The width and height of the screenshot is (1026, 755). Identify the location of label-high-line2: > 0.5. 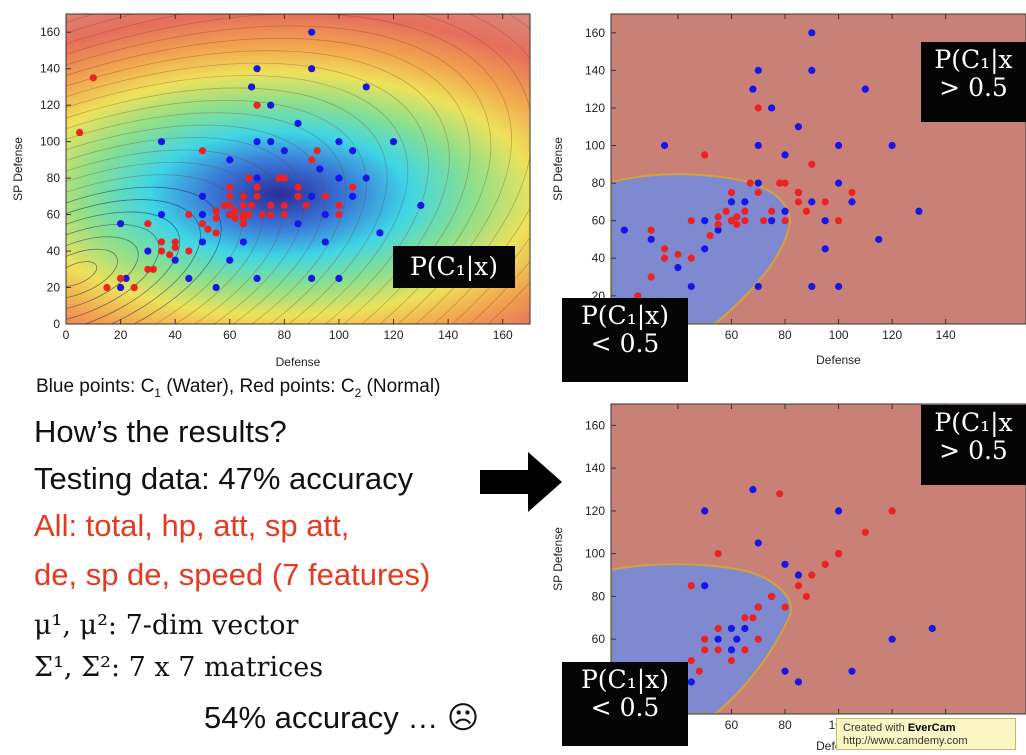
(973, 450).